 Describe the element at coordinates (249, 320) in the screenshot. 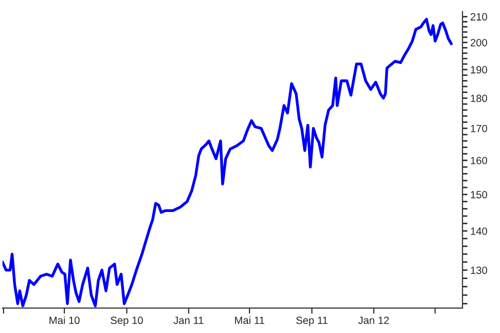

I see `x-tick-label: Mai 11` at that location.